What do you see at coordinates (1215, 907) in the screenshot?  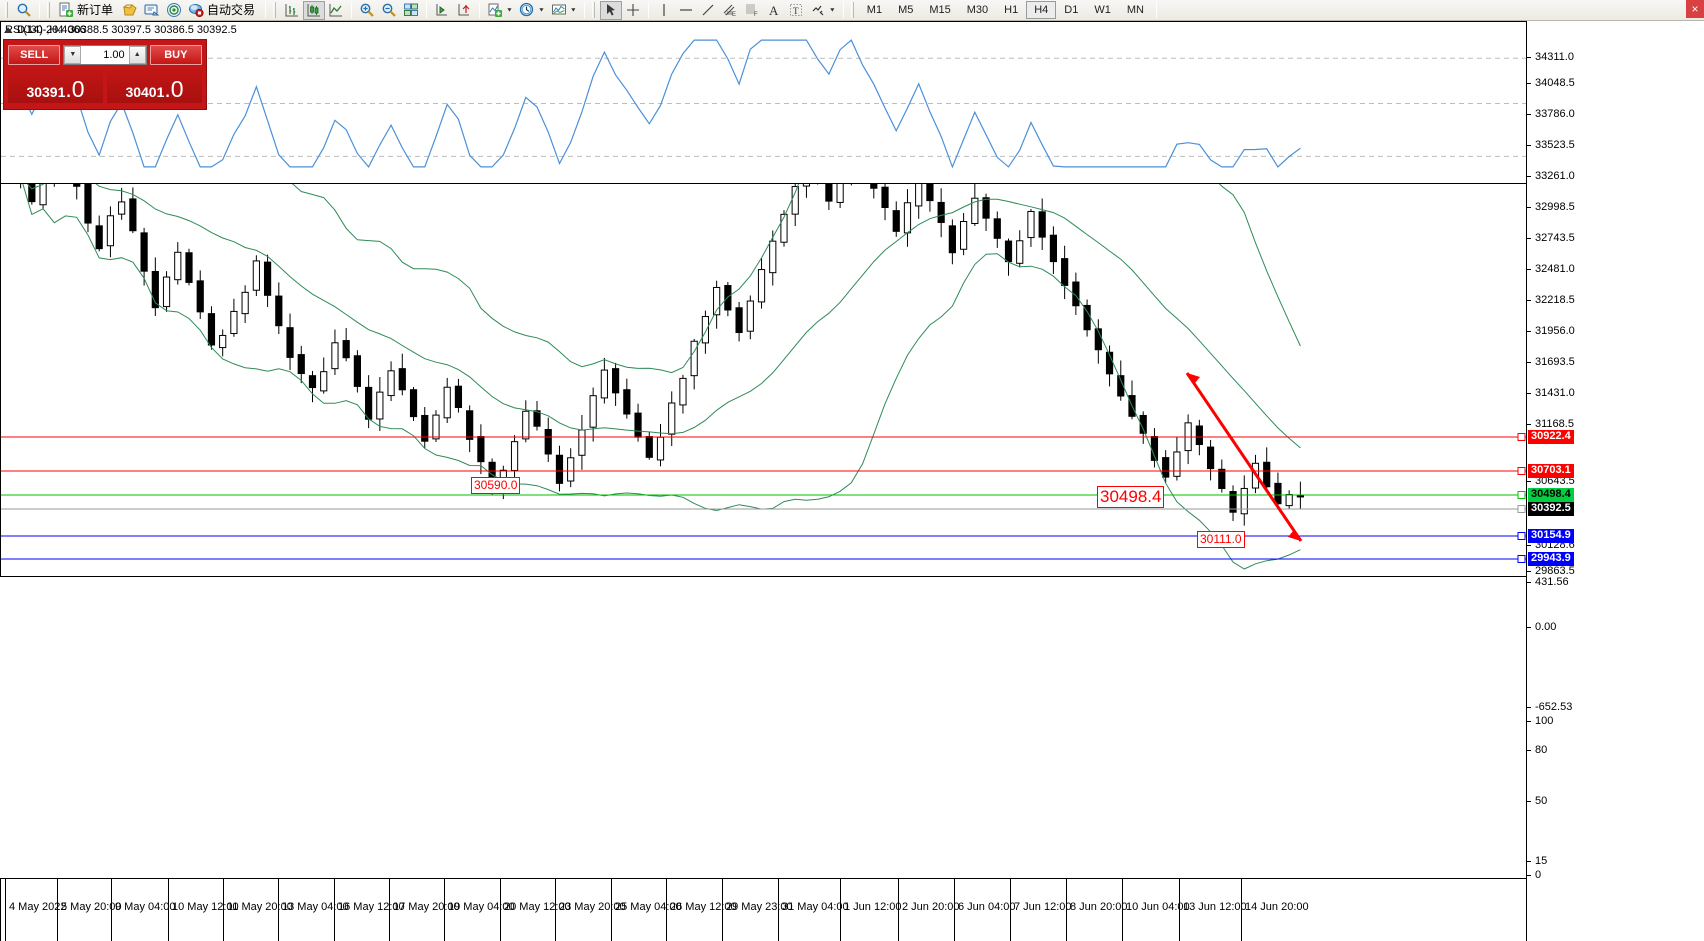 I see `time-tick-label: 13 Jun 12:00` at bounding box center [1215, 907].